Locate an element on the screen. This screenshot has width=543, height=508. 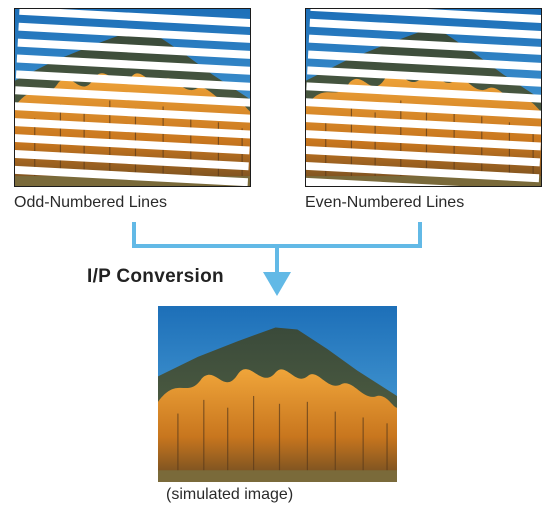
even-lines-label: Even-Numbered Lines is located at coordinates (385, 202).